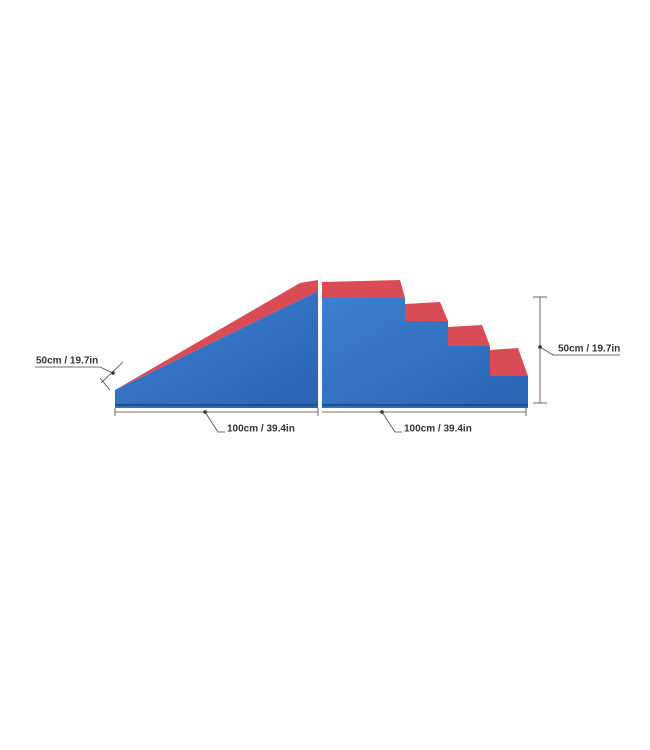 The height and width of the screenshot is (750, 650). What do you see at coordinates (589, 349) in the screenshot?
I see `height-label: 50cm / 19.7in` at bounding box center [589, 349].